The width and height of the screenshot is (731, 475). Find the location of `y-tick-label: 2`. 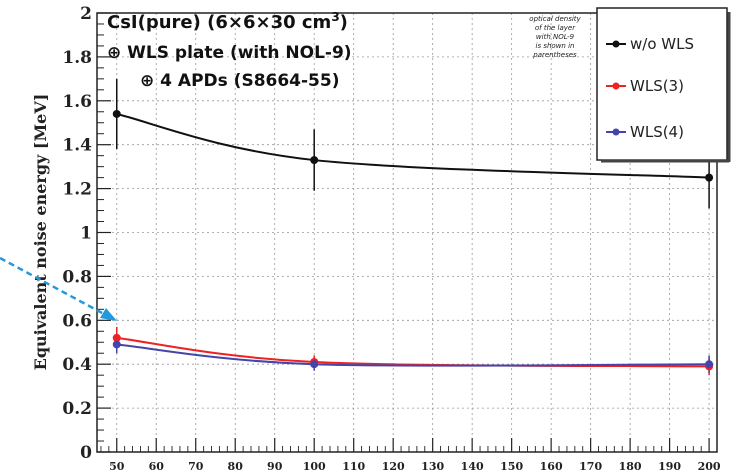

y-tick-label: 2 is located at coordinates (86, 14).